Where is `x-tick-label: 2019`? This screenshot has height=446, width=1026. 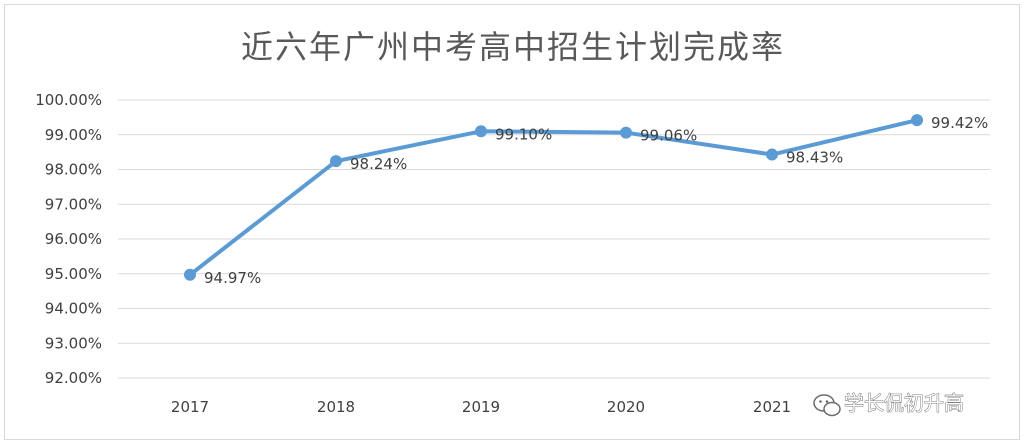 x-tick-label: 2019 is located at coordinates (481, 407).